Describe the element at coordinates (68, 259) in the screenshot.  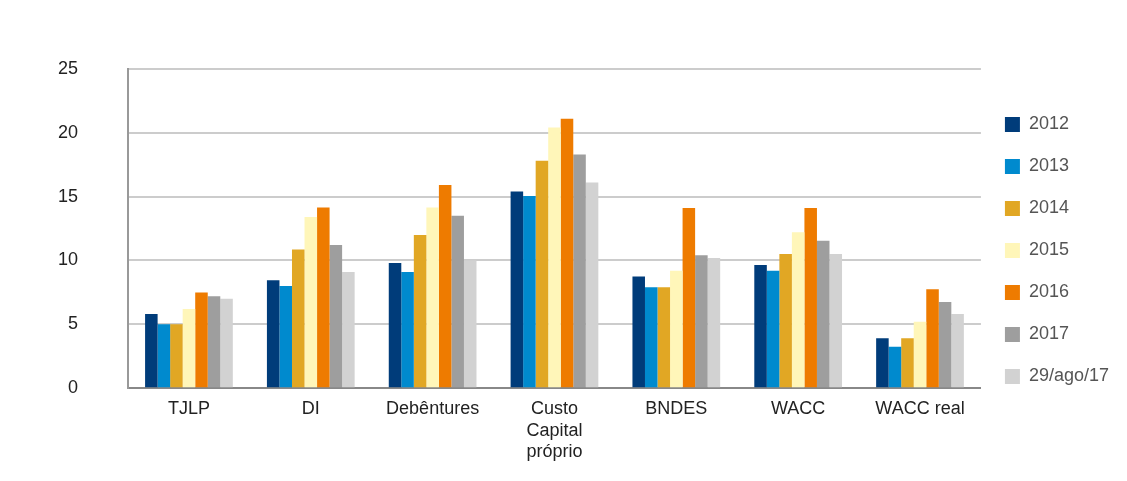
I see `y-tick-label: 10` at that location.